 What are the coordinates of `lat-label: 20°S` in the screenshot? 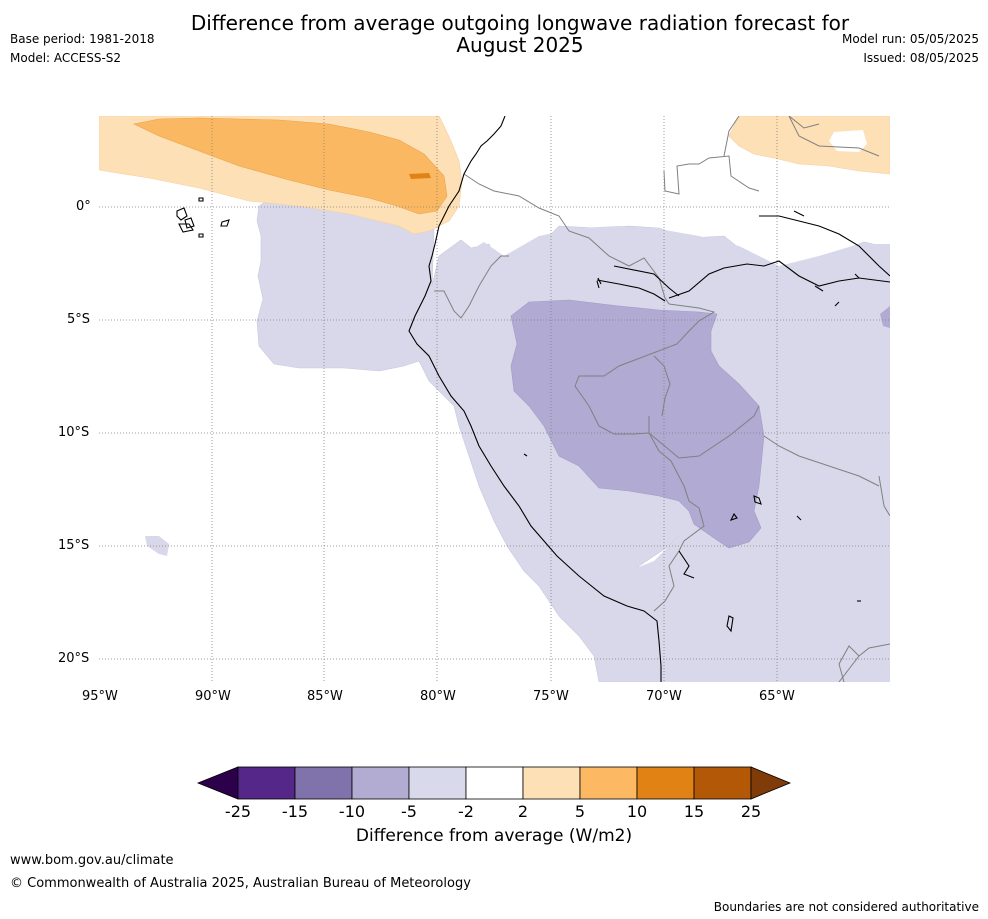 It's located at (74, 658).